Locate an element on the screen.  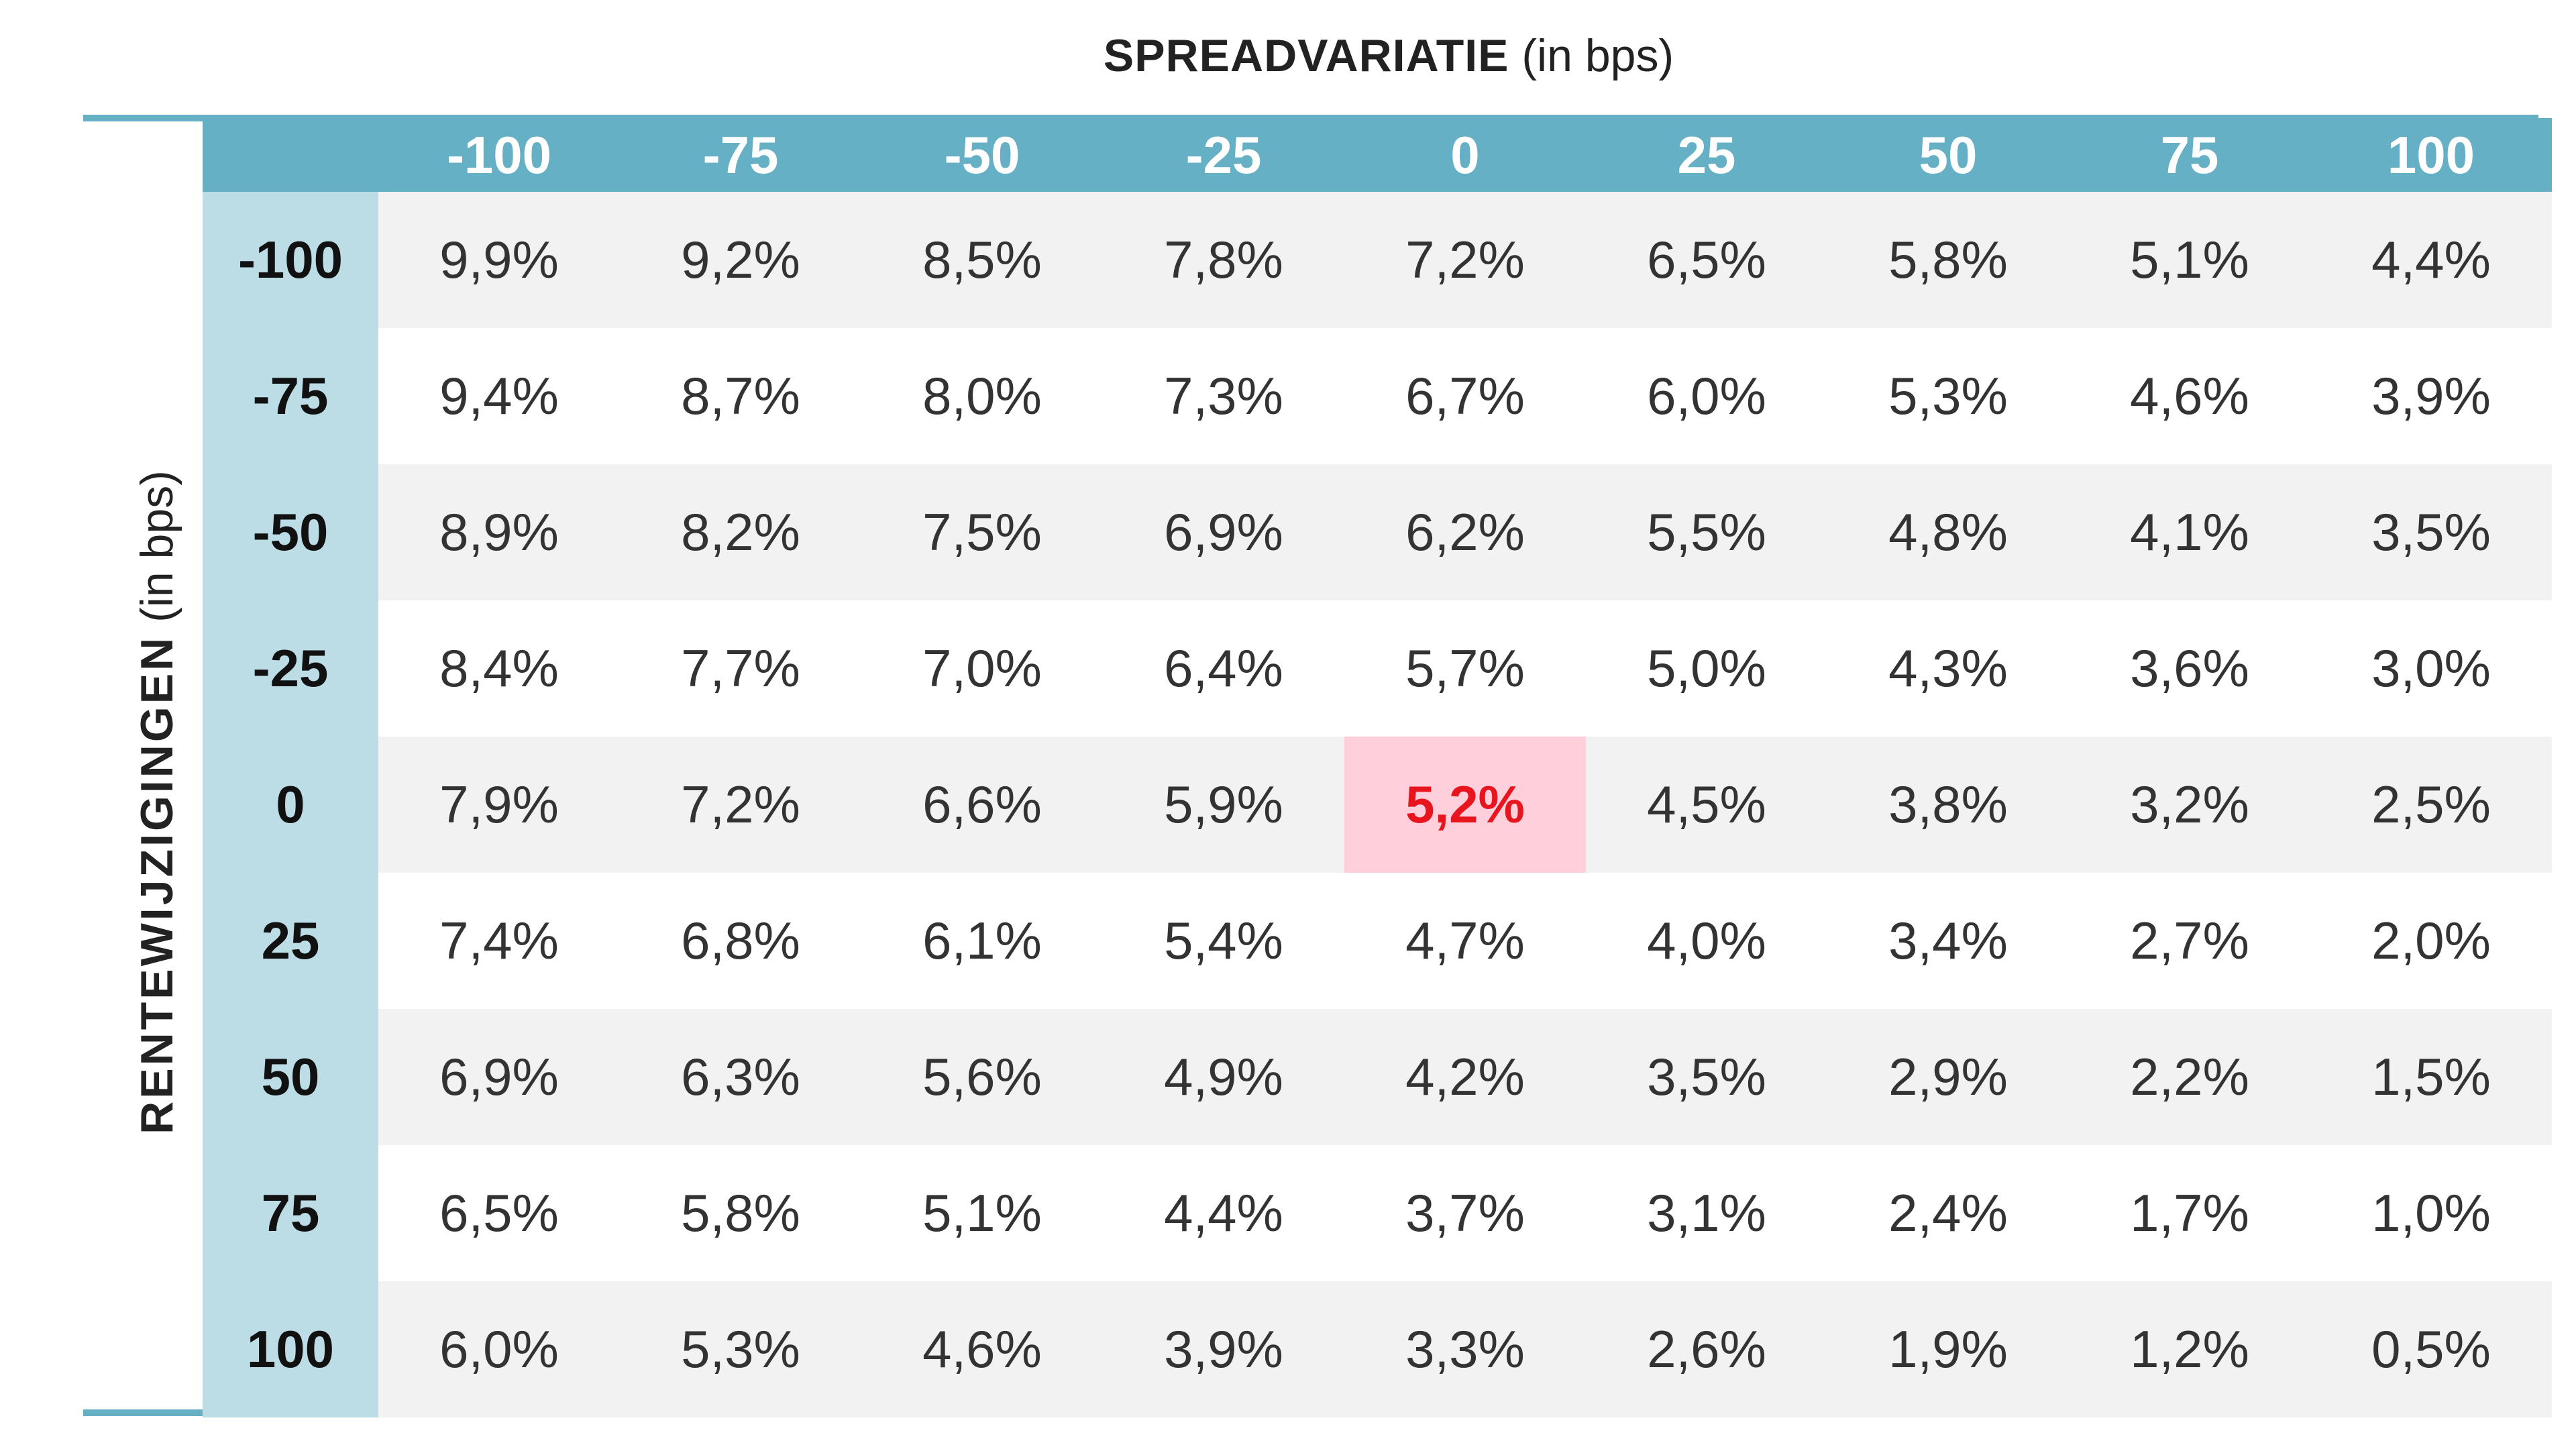
table-cell: 2,9% is located at coordinates (1948, 1077).